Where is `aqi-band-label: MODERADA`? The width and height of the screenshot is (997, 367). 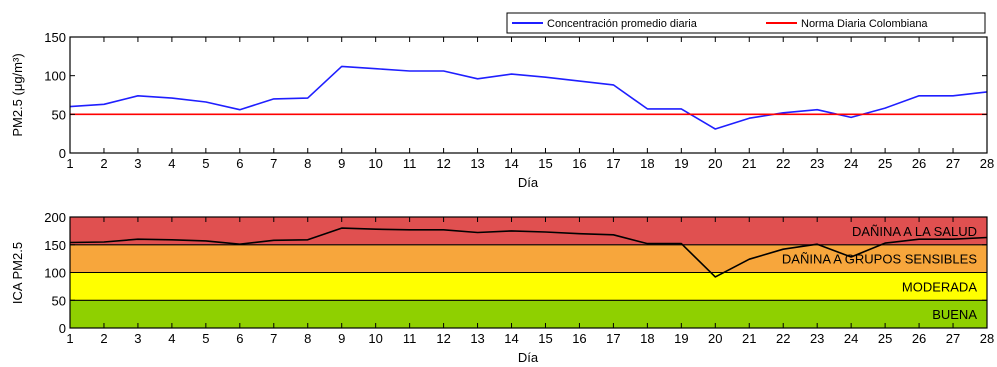 aqi-band-label: MODERADA is located at coordinates (939, 286).